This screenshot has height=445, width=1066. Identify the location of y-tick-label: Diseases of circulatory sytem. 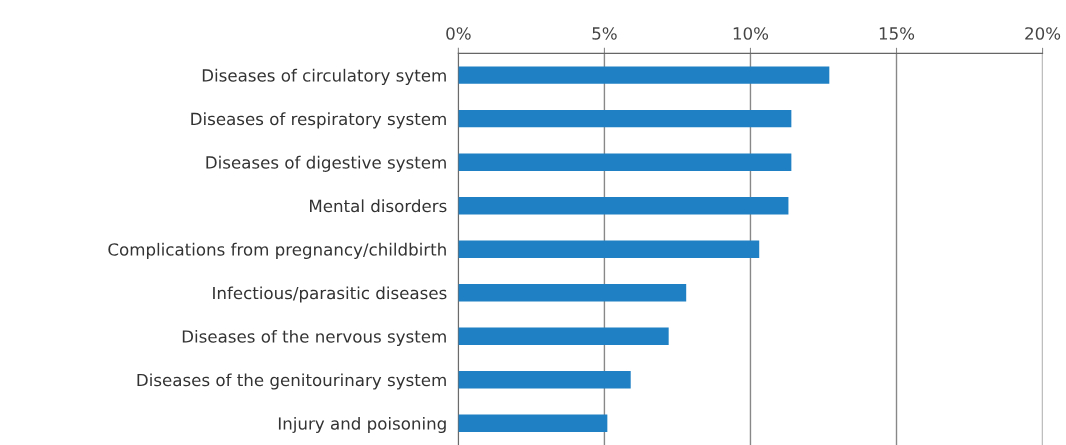
(324, 76).